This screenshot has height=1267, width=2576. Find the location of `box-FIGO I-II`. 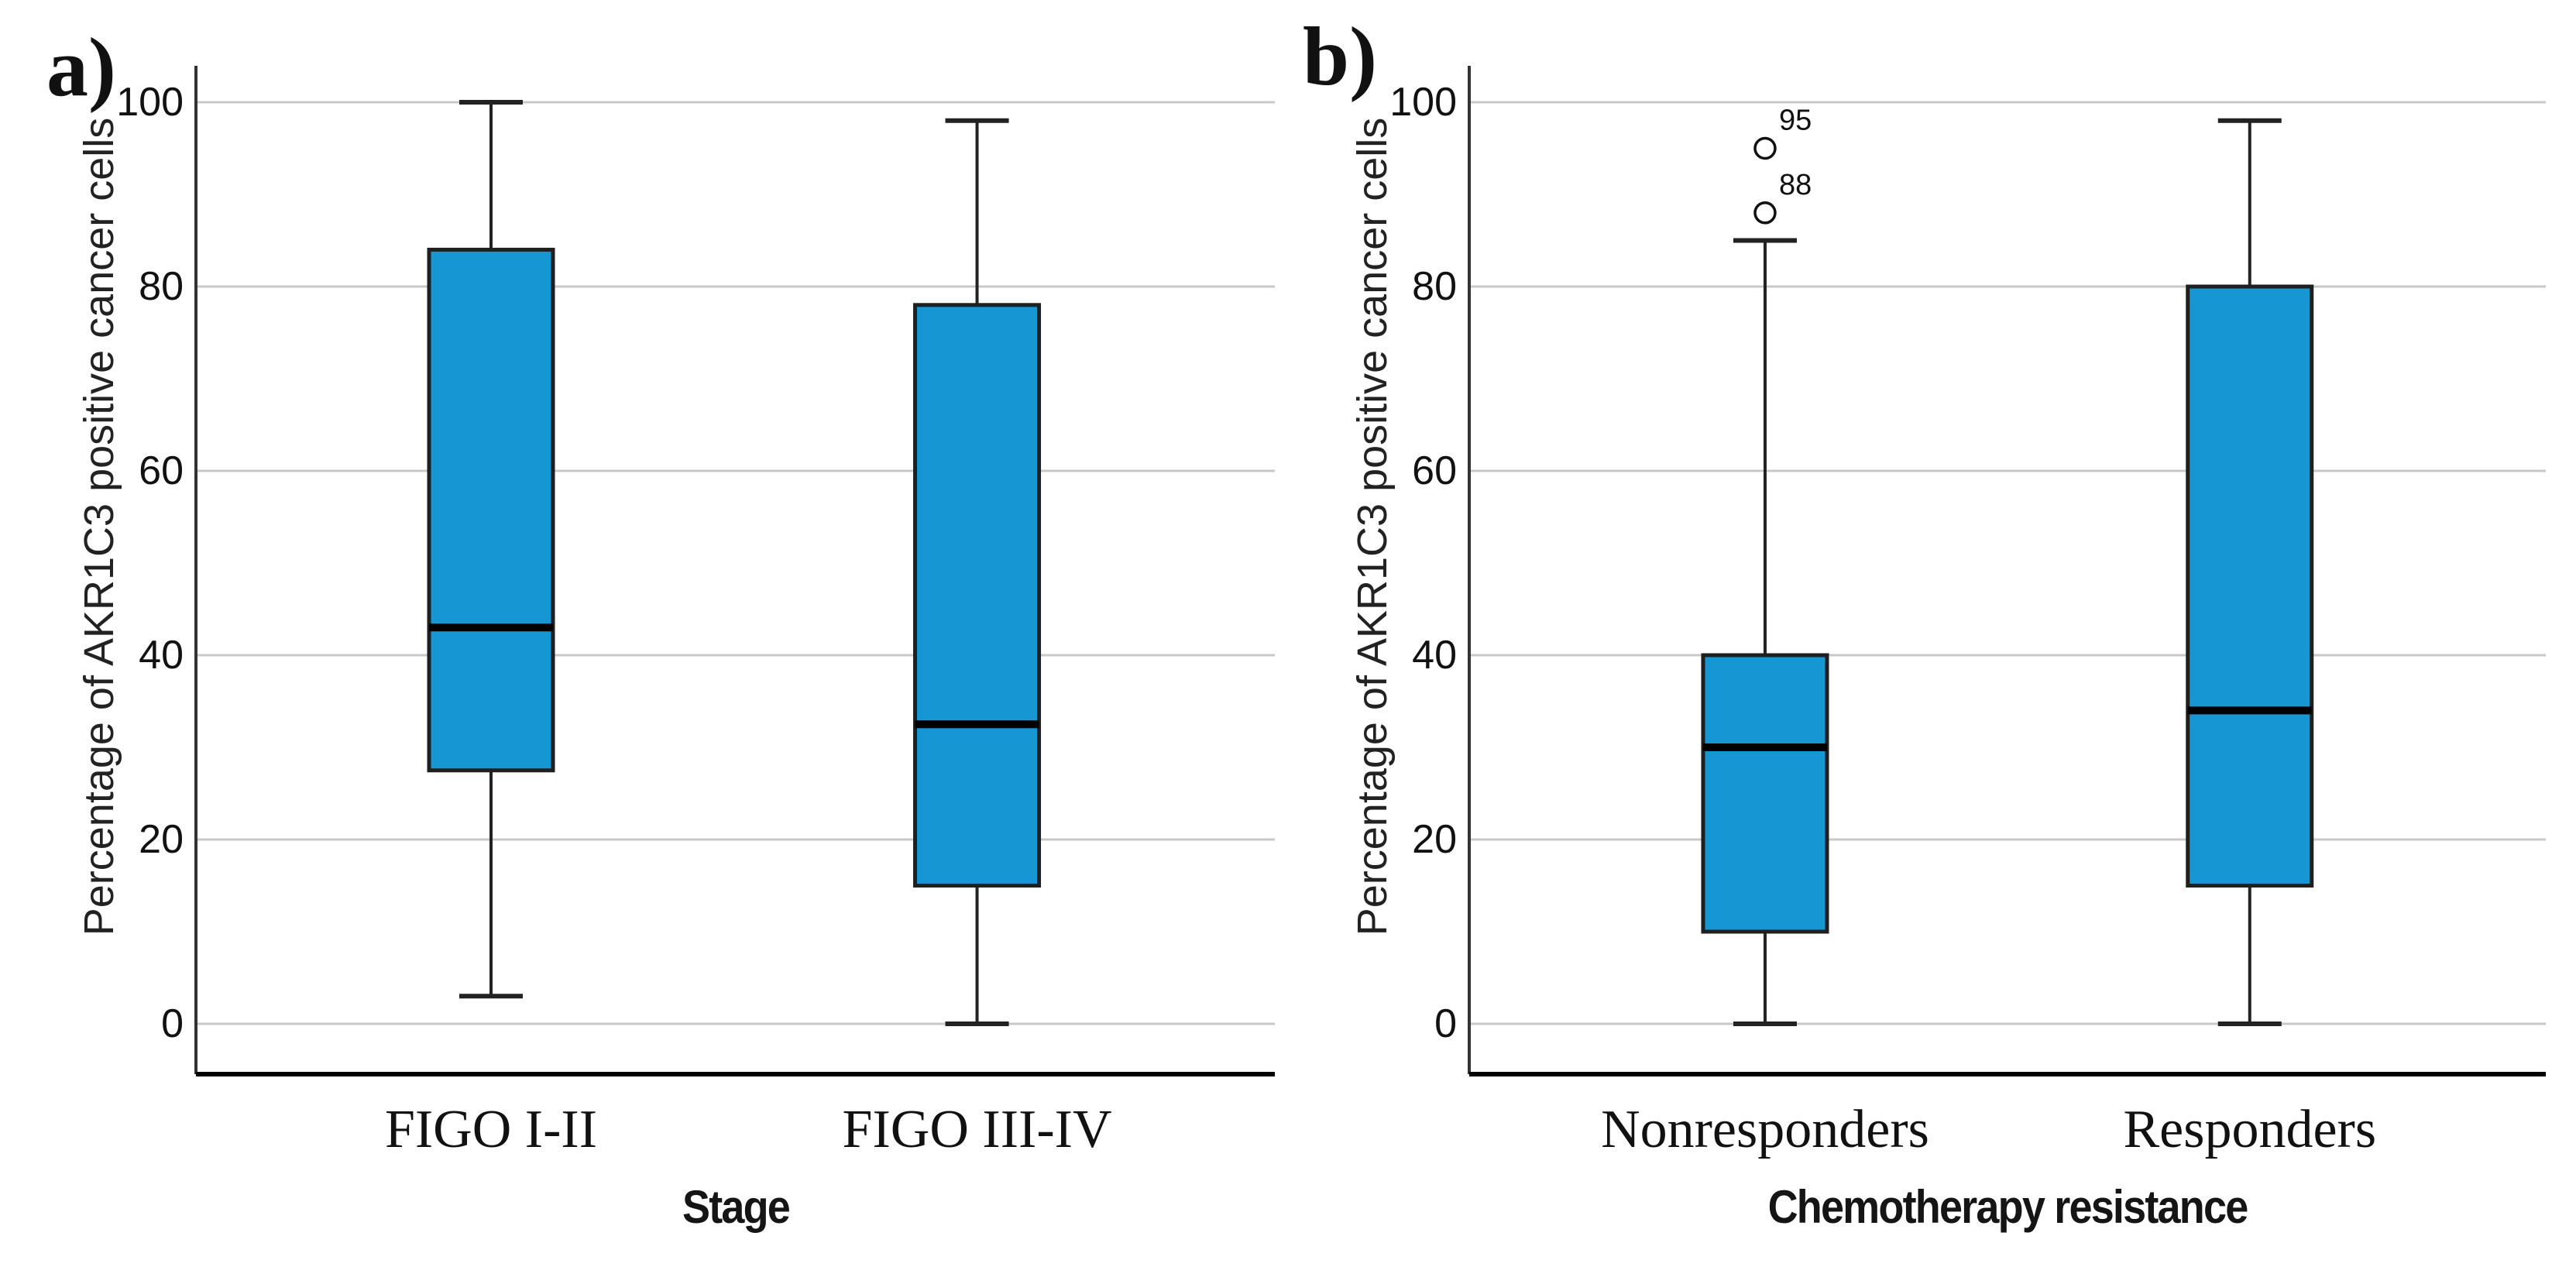

box-FIGO I-II is located at coordinates (491, 510).